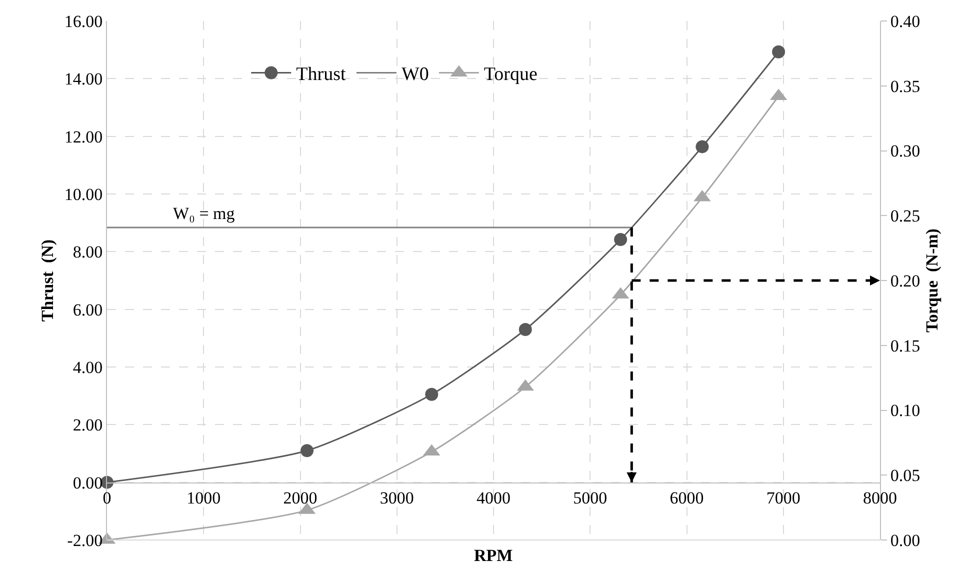 Image resolution: width=968 pixels, height=571 pixels. I want to click on y2-tick-label: 0.10, so click(905, 410).